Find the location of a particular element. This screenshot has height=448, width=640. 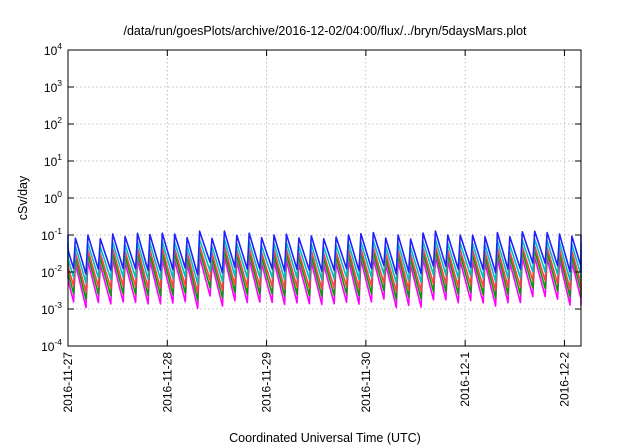

x-axis-label: Coordinated Universal Time (UTC) is located at coordinates (325, 438).